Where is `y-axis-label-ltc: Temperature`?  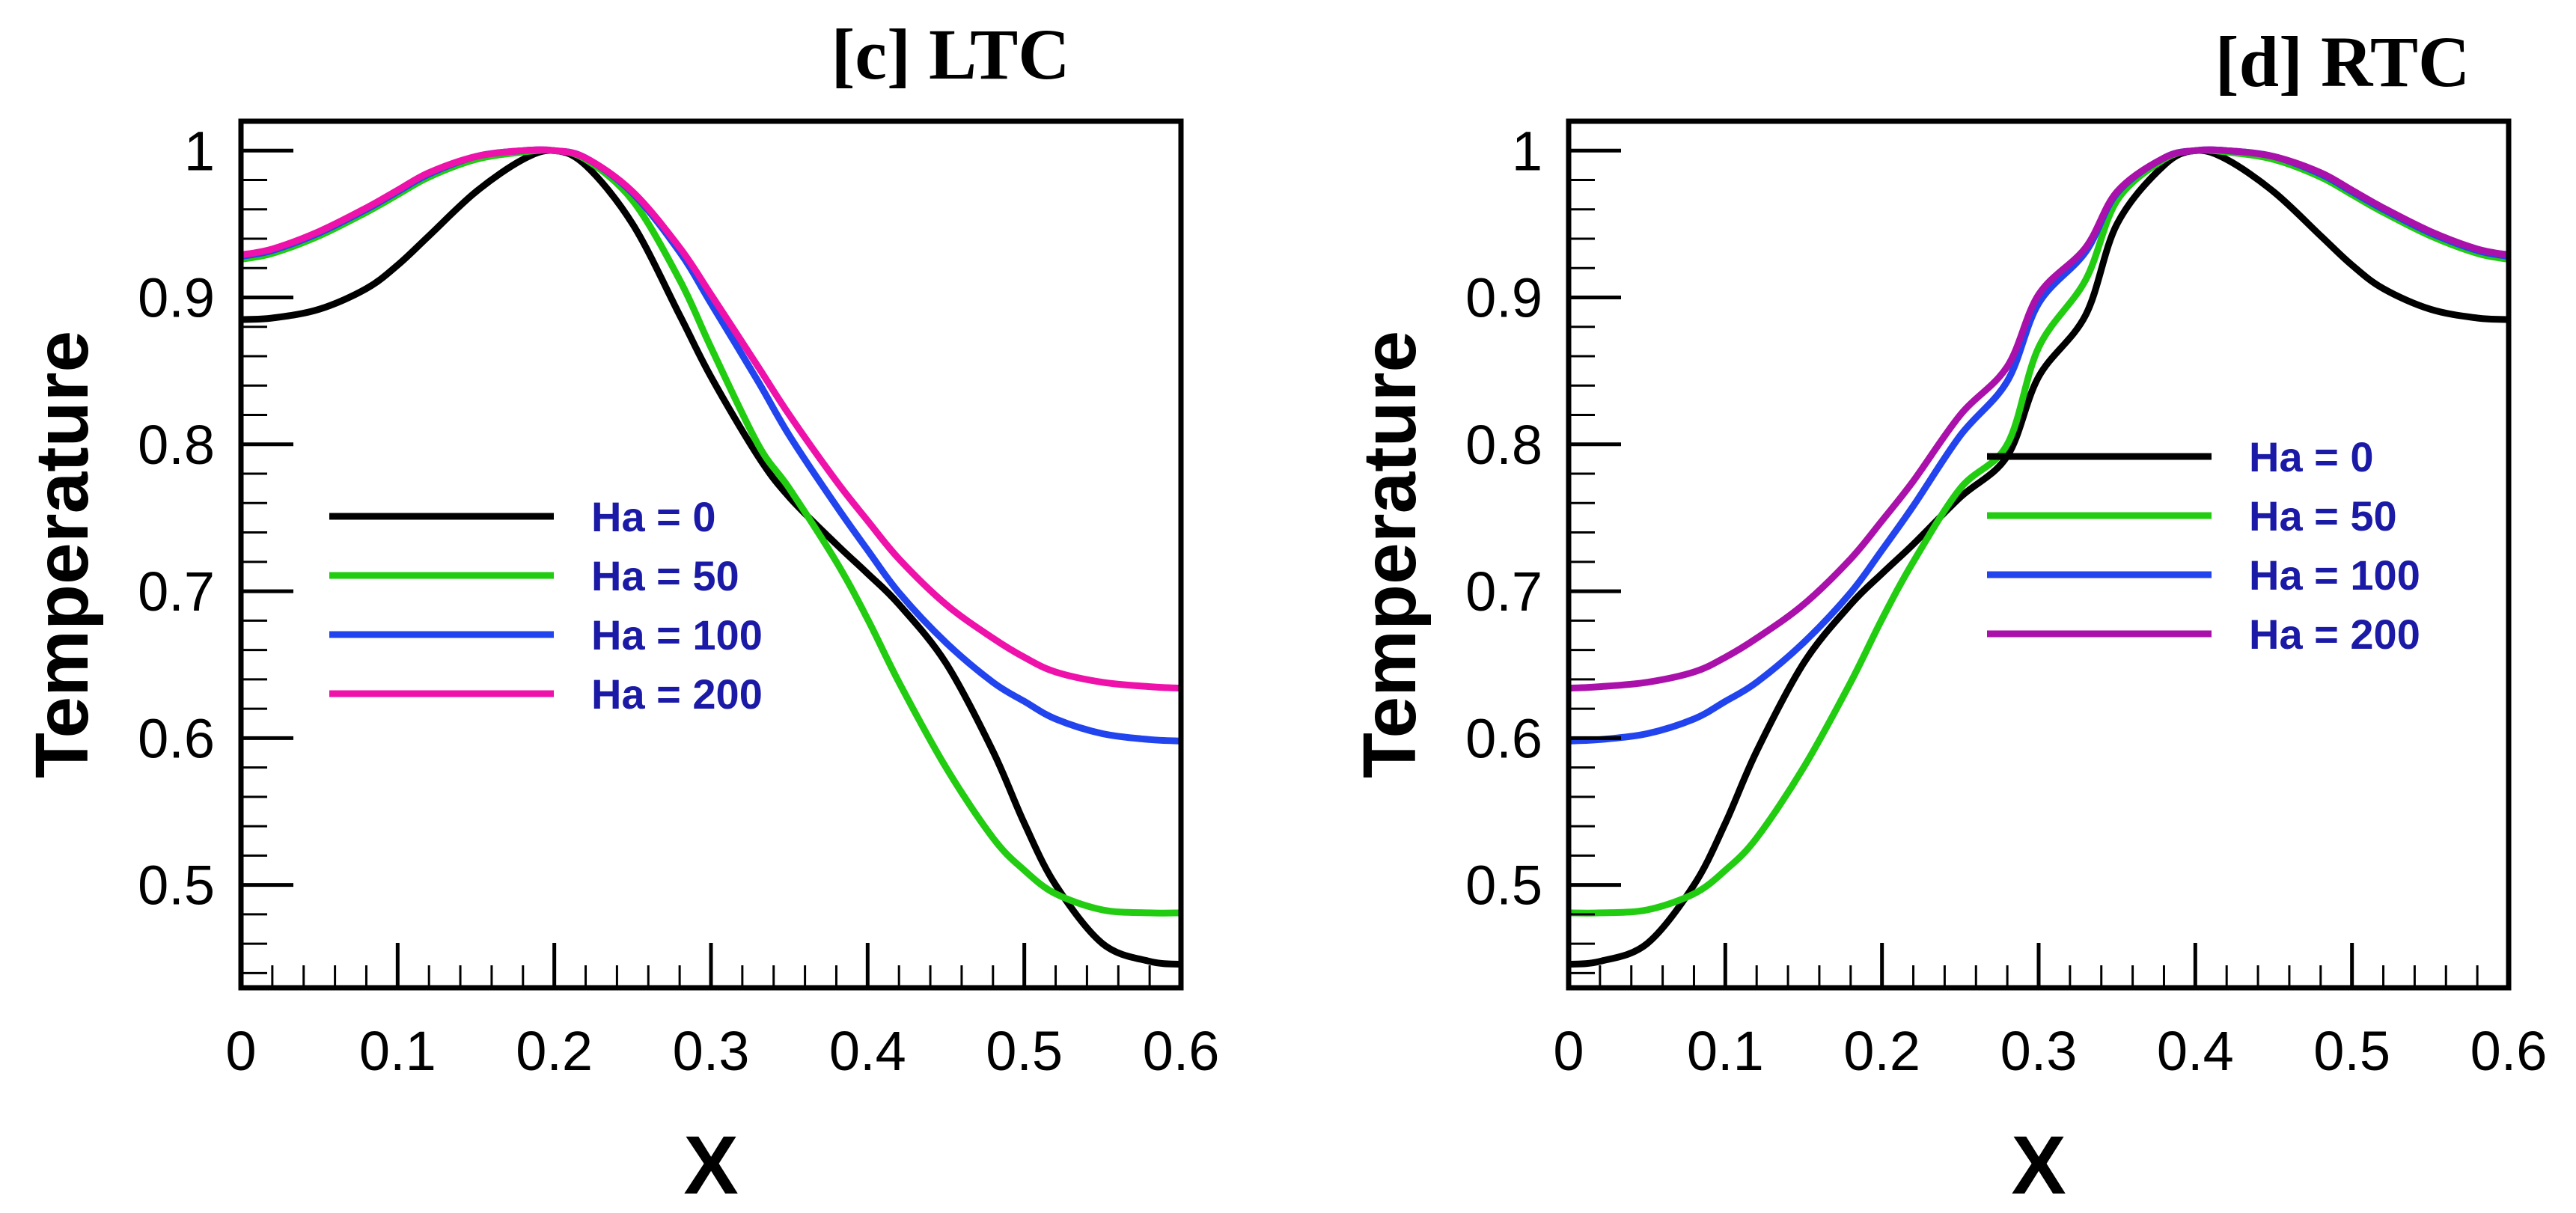 y-axis-label-ltc: Temperature is located at coordinates (62, 554).